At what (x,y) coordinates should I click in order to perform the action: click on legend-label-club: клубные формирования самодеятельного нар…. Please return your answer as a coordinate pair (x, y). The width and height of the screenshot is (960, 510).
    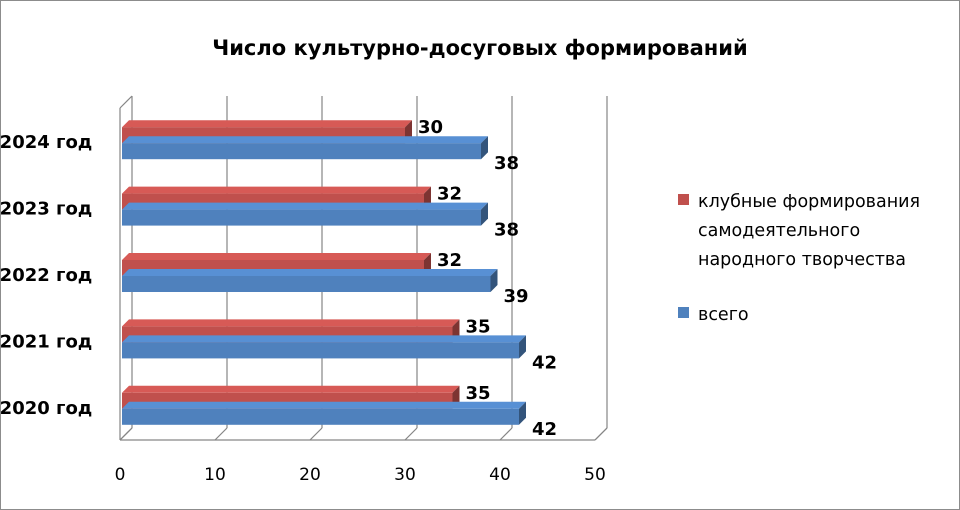
    Looking at the image, I should click on (809, 231).